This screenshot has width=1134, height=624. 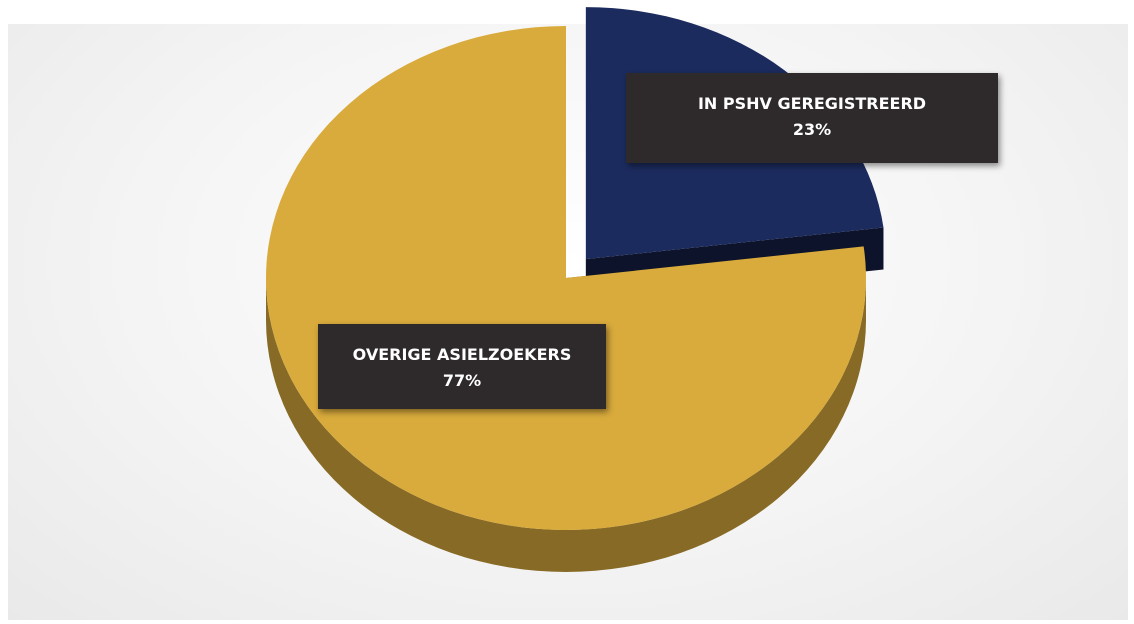 I want to click on slice-label-overige-value: 77%, so click(x=462, y=380).